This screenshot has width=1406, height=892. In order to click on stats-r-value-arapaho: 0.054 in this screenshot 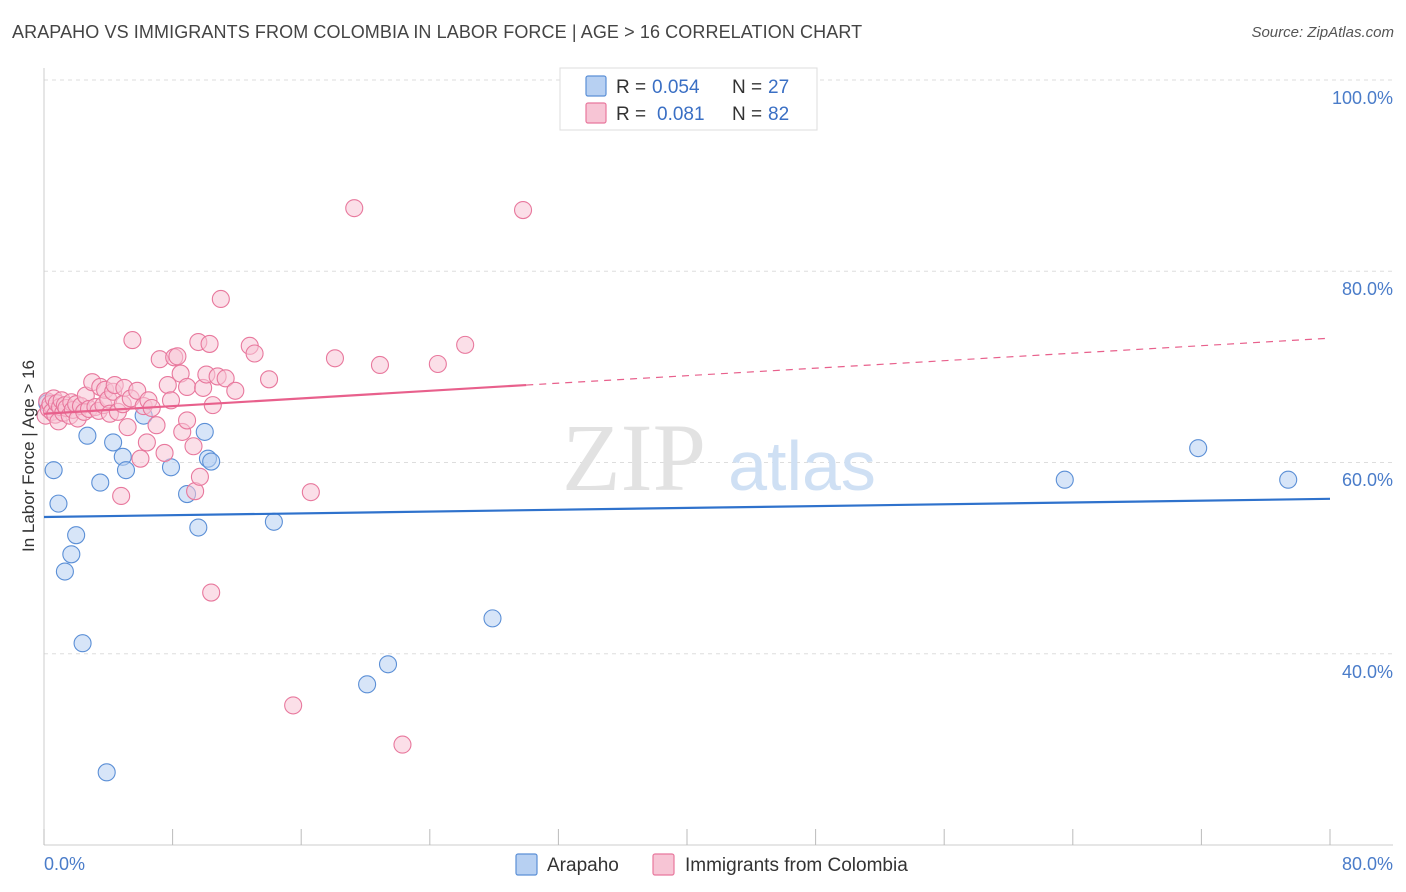, I will do `click(676, 87)`.